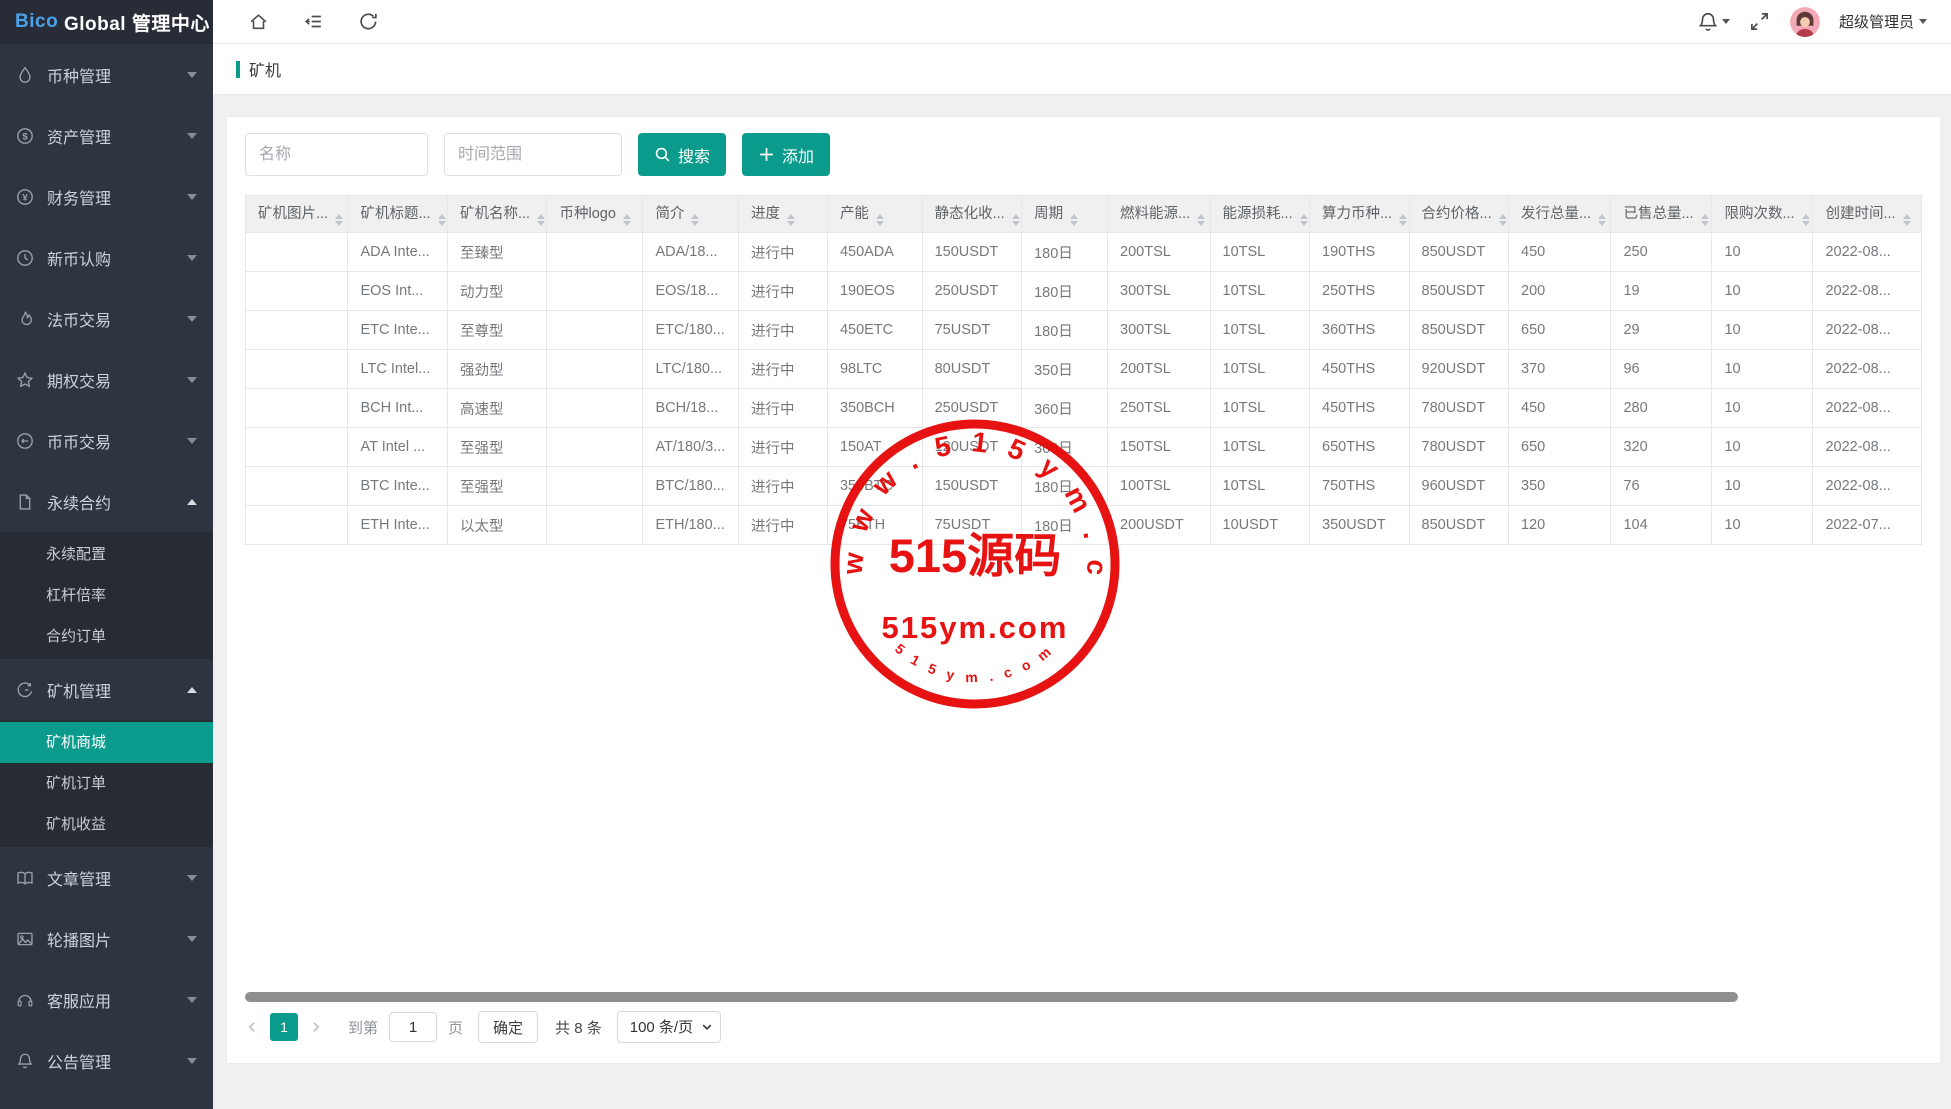 The width and height of the screenshot is (1951, 1109). What do you see at coordinates (106, 257) in the screenshot?
I see `sidebar-item: 新币认购` at bounding box center [106, 257].